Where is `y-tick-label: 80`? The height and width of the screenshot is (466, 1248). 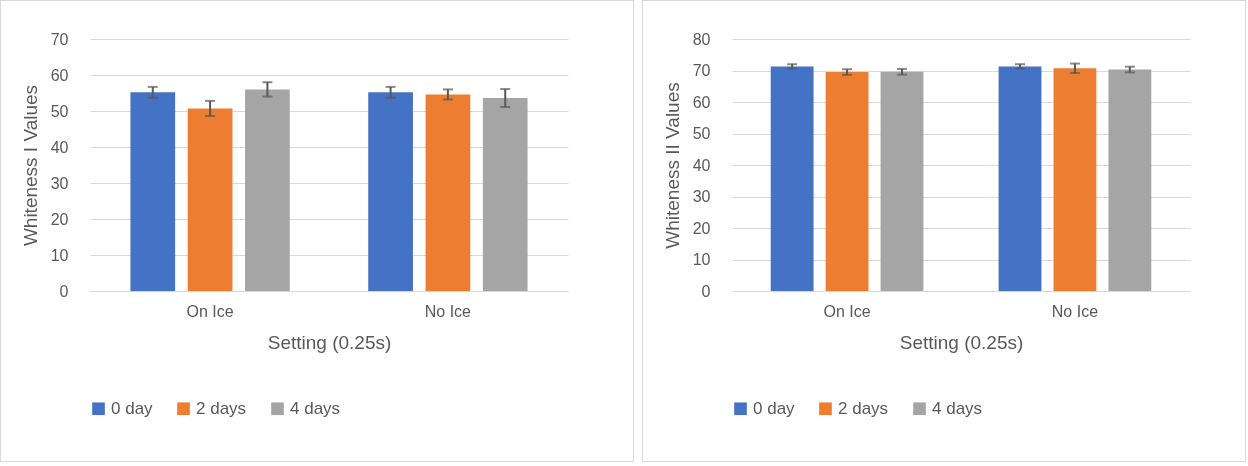 y-tick-label: 80 is located at coordinates (701, 39).